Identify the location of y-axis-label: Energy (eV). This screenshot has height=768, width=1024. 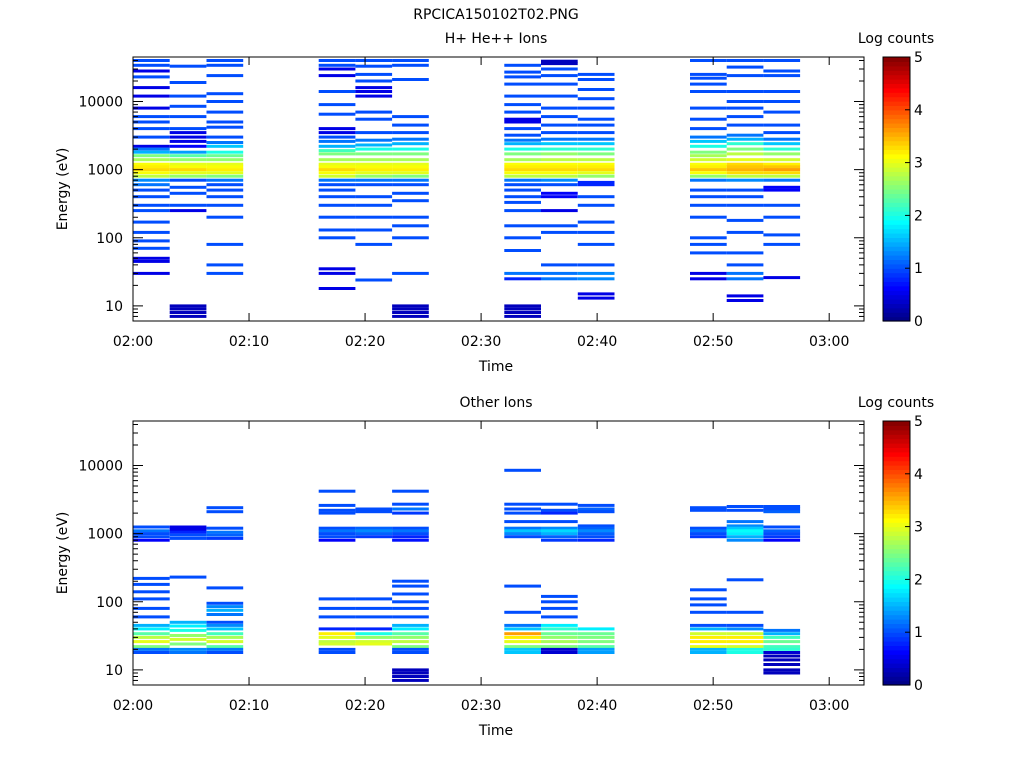
(63, 189).